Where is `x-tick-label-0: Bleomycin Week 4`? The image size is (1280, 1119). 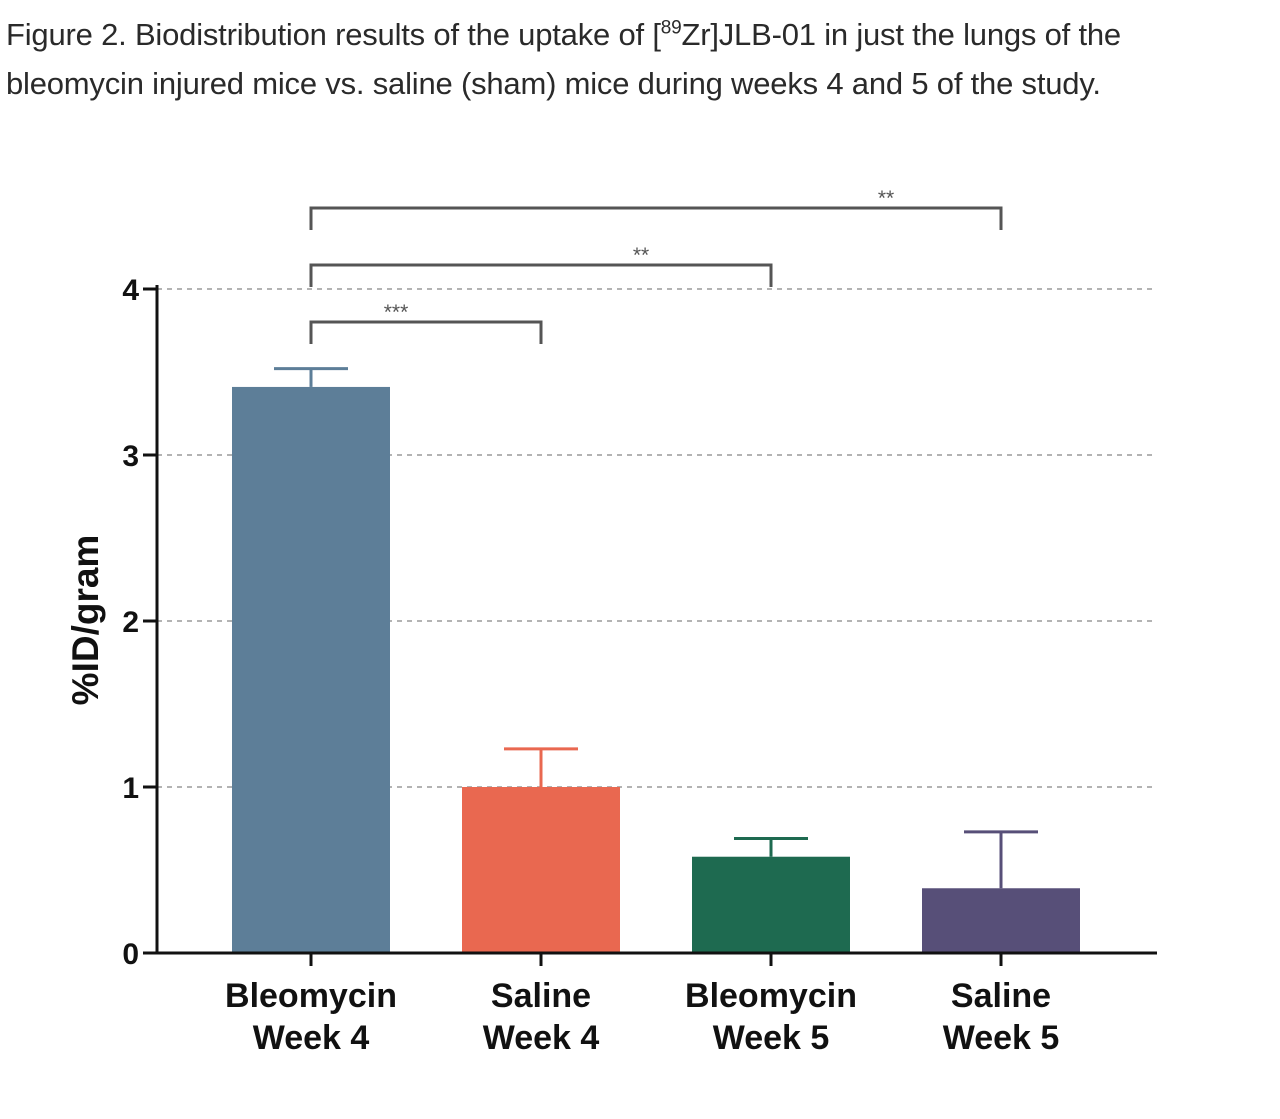 x-tick-label-0: Bleomycin Week 4 is located at coordinates (311, 1017).